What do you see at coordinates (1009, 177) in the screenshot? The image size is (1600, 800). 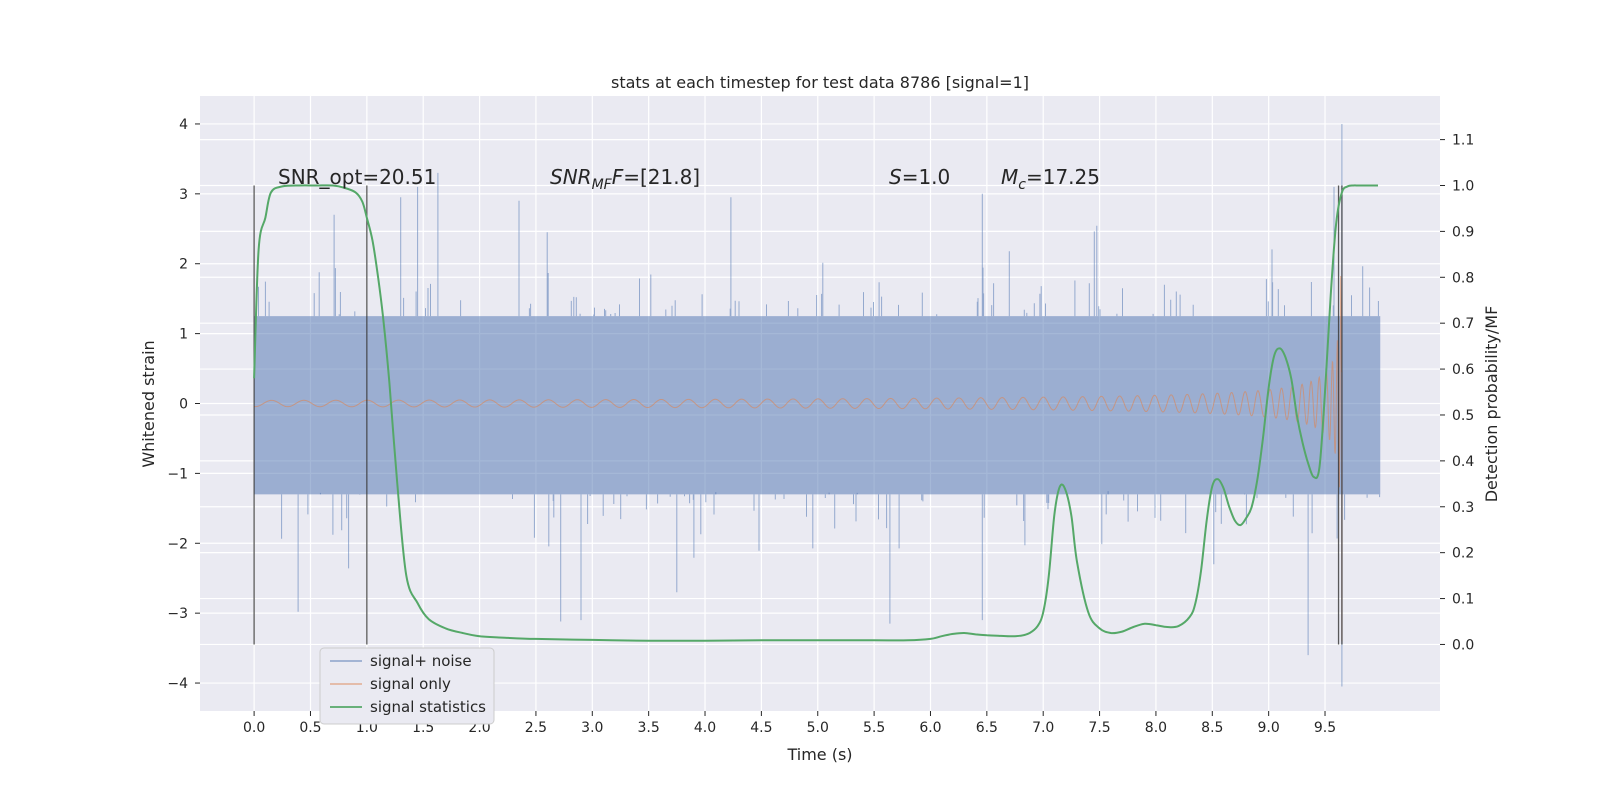 I see `annotation-mc-base: M` at bounding box center [1009, 177].